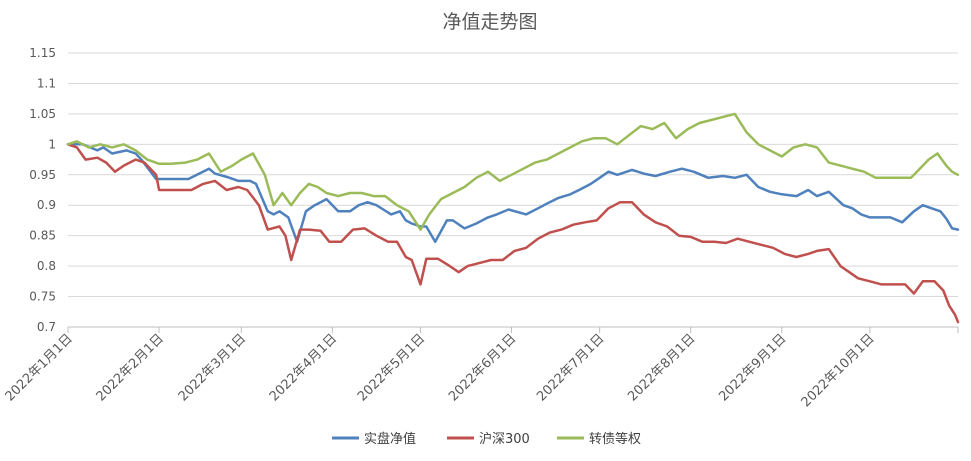 The height and width of the screenshot is (461, 971). What do you see at coordinates (504, 439) in the screenshot?
I see `legend-label-2: 沪深300` at bounding box center [504, 439].